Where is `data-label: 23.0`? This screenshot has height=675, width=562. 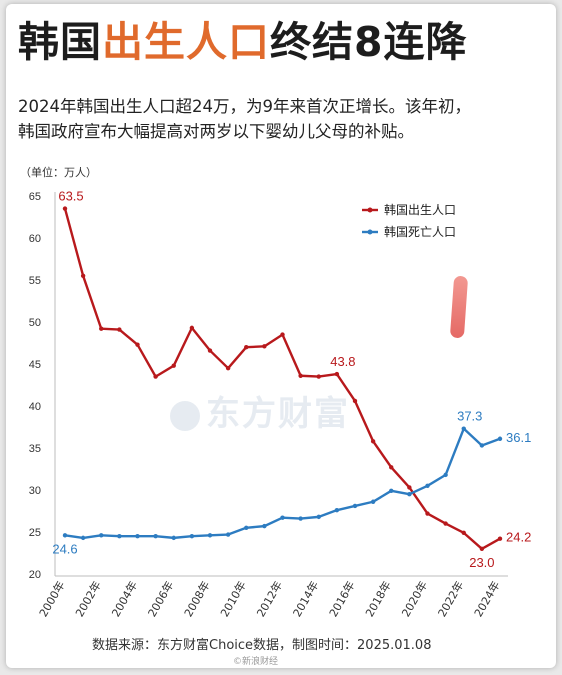 data-label: 23.0 is located at coordinates (481, 562).